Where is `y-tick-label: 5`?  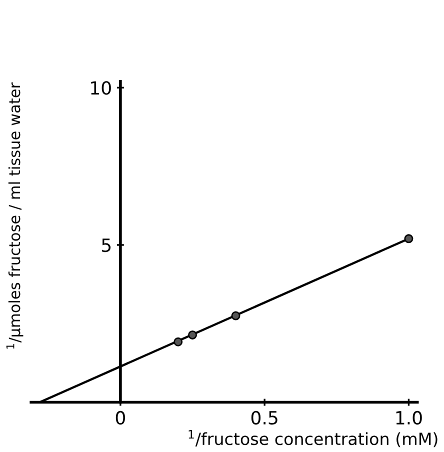 y-tick-label: 5 is located at coordinates (106, 245).